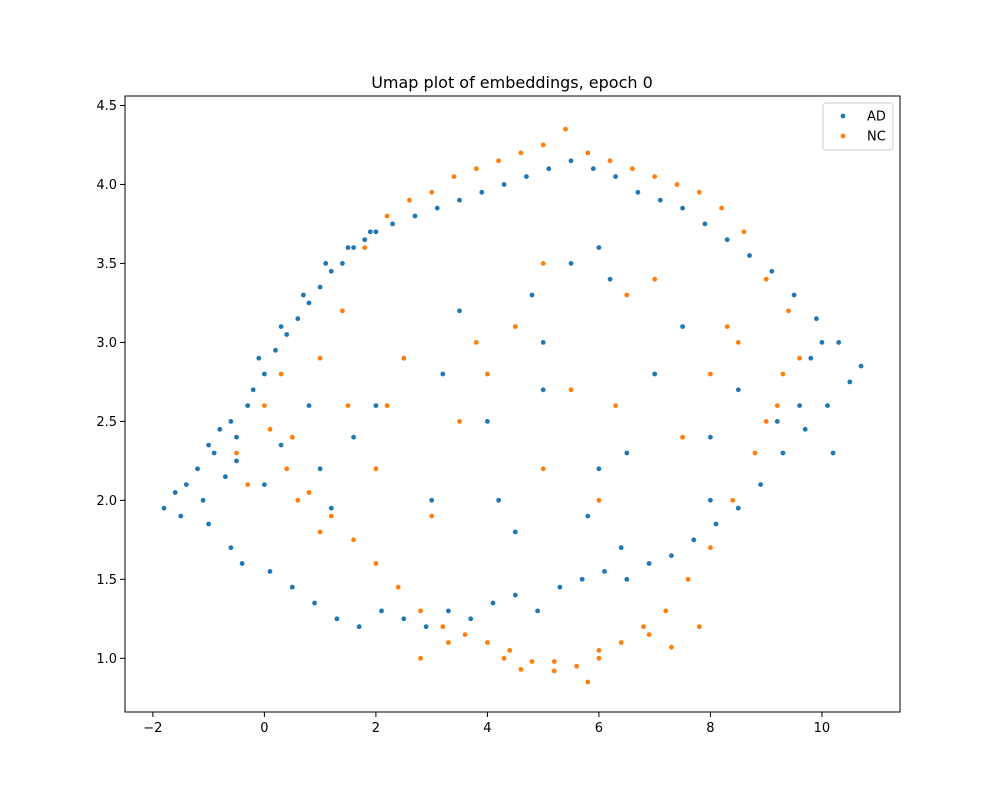 The width and height of the screenshot is (1000, 800). What do you see at coordinates (264, 728) in the screenshot?
I see `x-tick-label: 0` at bounding box center [264, 728].